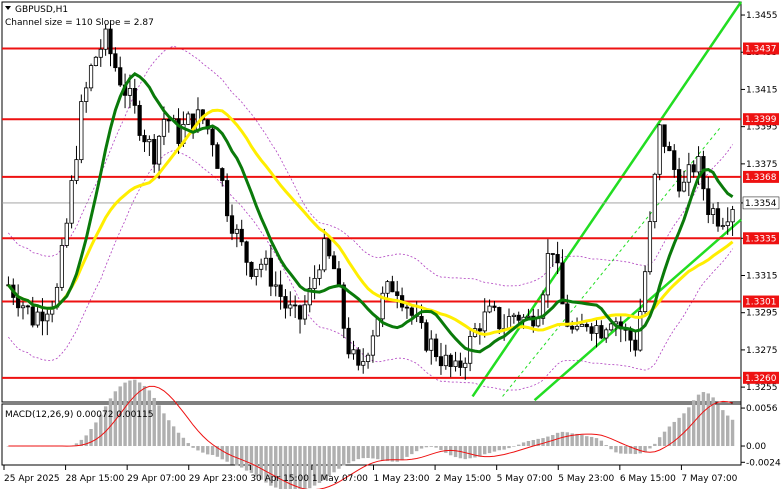 The image size is (781, 489). Describe the element at coordinates (32, 479) in the screenshot. I see `time-tick-label: 25 Apr 2025` at that location.